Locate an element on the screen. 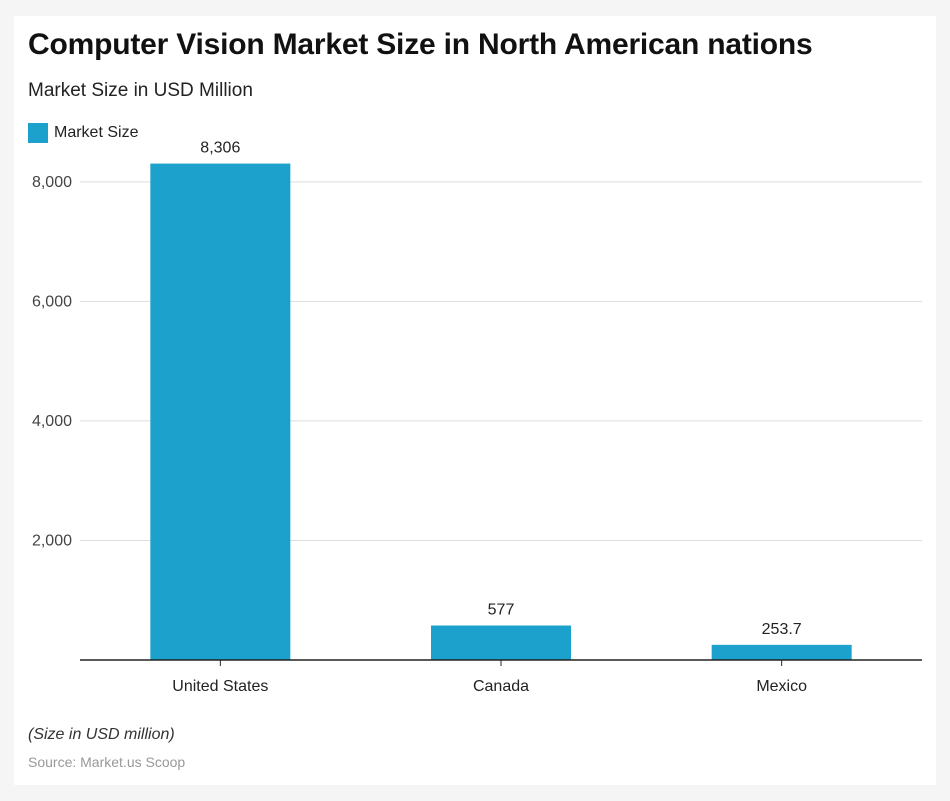  data-label: 8,306 is located at coordinates (220, 148).